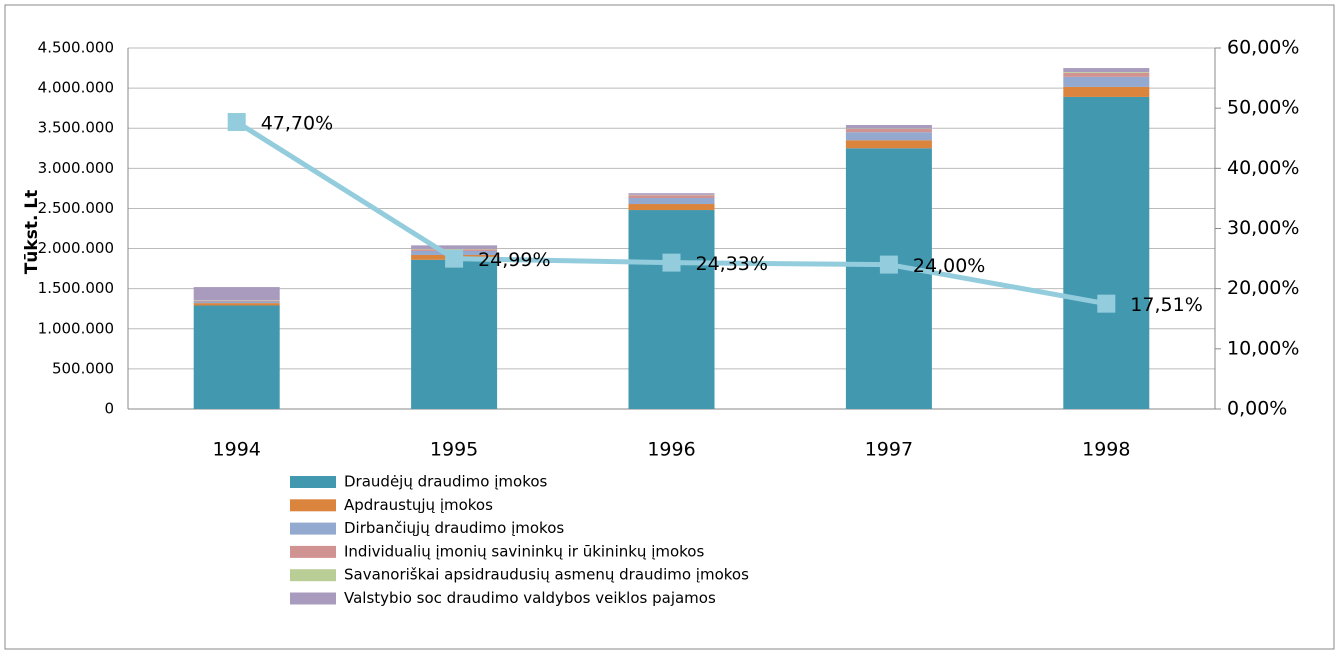 Image resolution: width=1340 pixels, height=658 pixels. Describe the element at coordinates (76, 168) in the screenshot. I see `y-tick-label: 3.000.000` at that location.